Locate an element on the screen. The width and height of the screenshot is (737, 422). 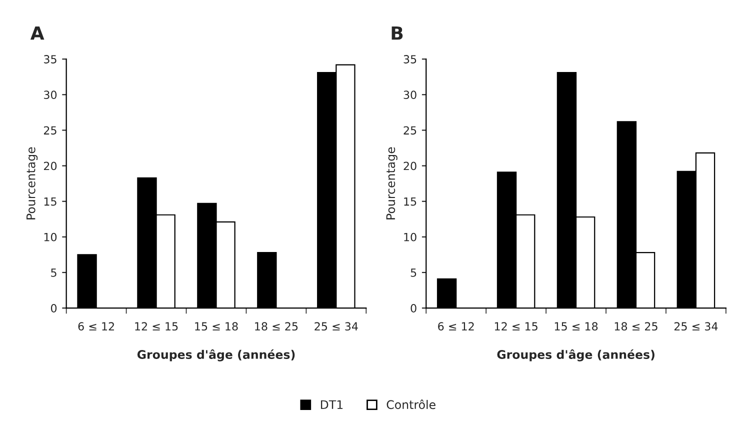
legend-label: DT1 is located at coordinates (331, 404).